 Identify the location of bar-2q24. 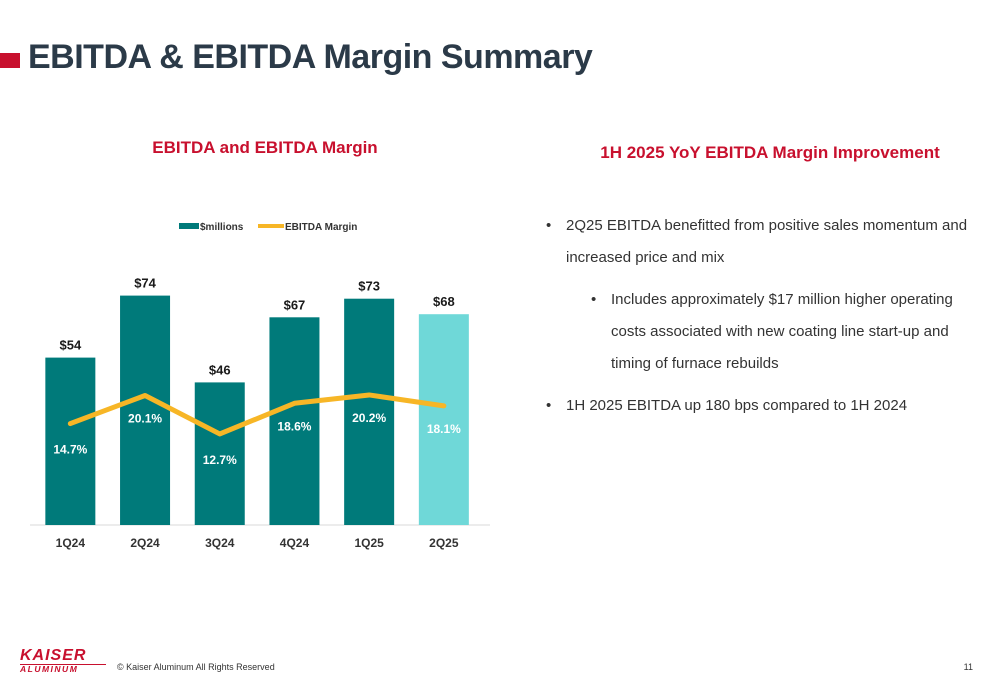
(145, 410).